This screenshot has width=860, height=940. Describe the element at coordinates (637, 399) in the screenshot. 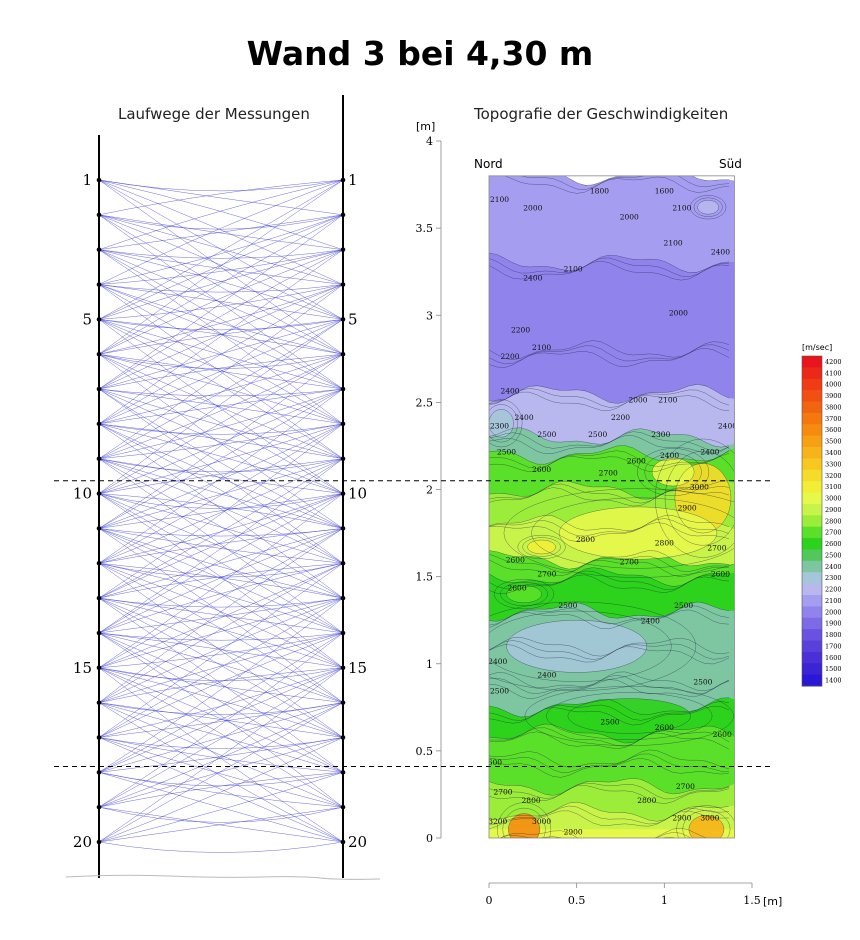

I see `contour-label: 2000` at that location.